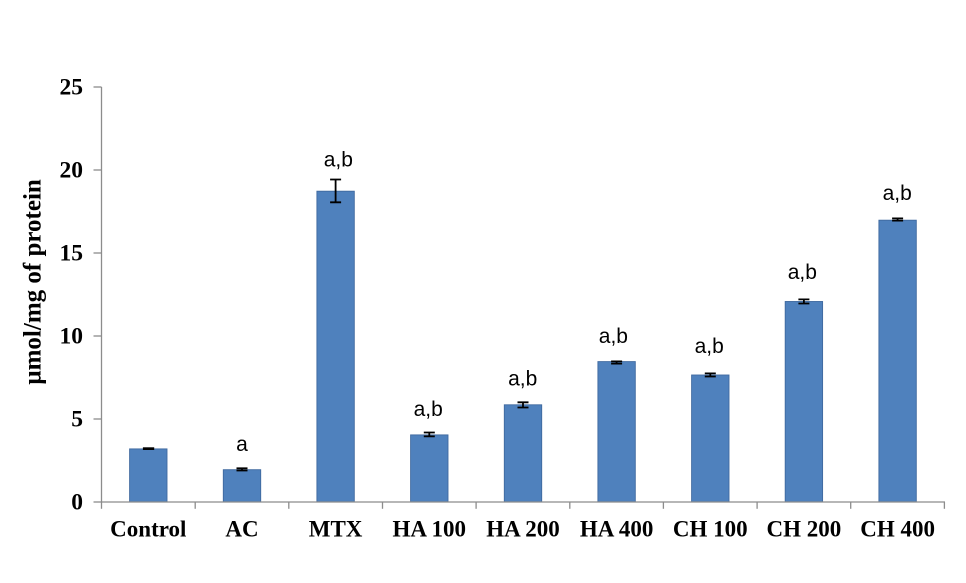  Describe the element at coordinates (522, 529) in the screenshot. I see `svg-text: HA 200` at that location.